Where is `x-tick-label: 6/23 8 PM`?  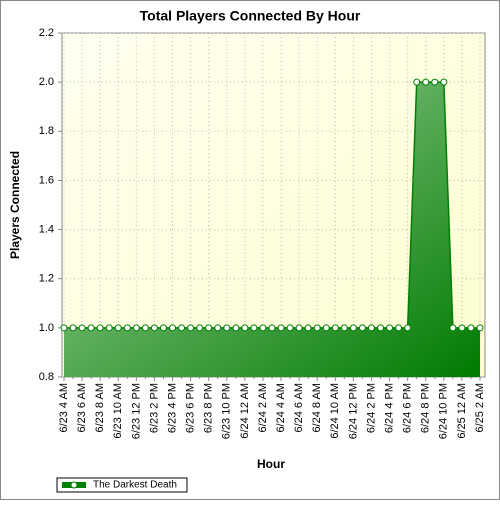 x-tick-label: 6/23 8 PM is located at coordinates (209, 408).